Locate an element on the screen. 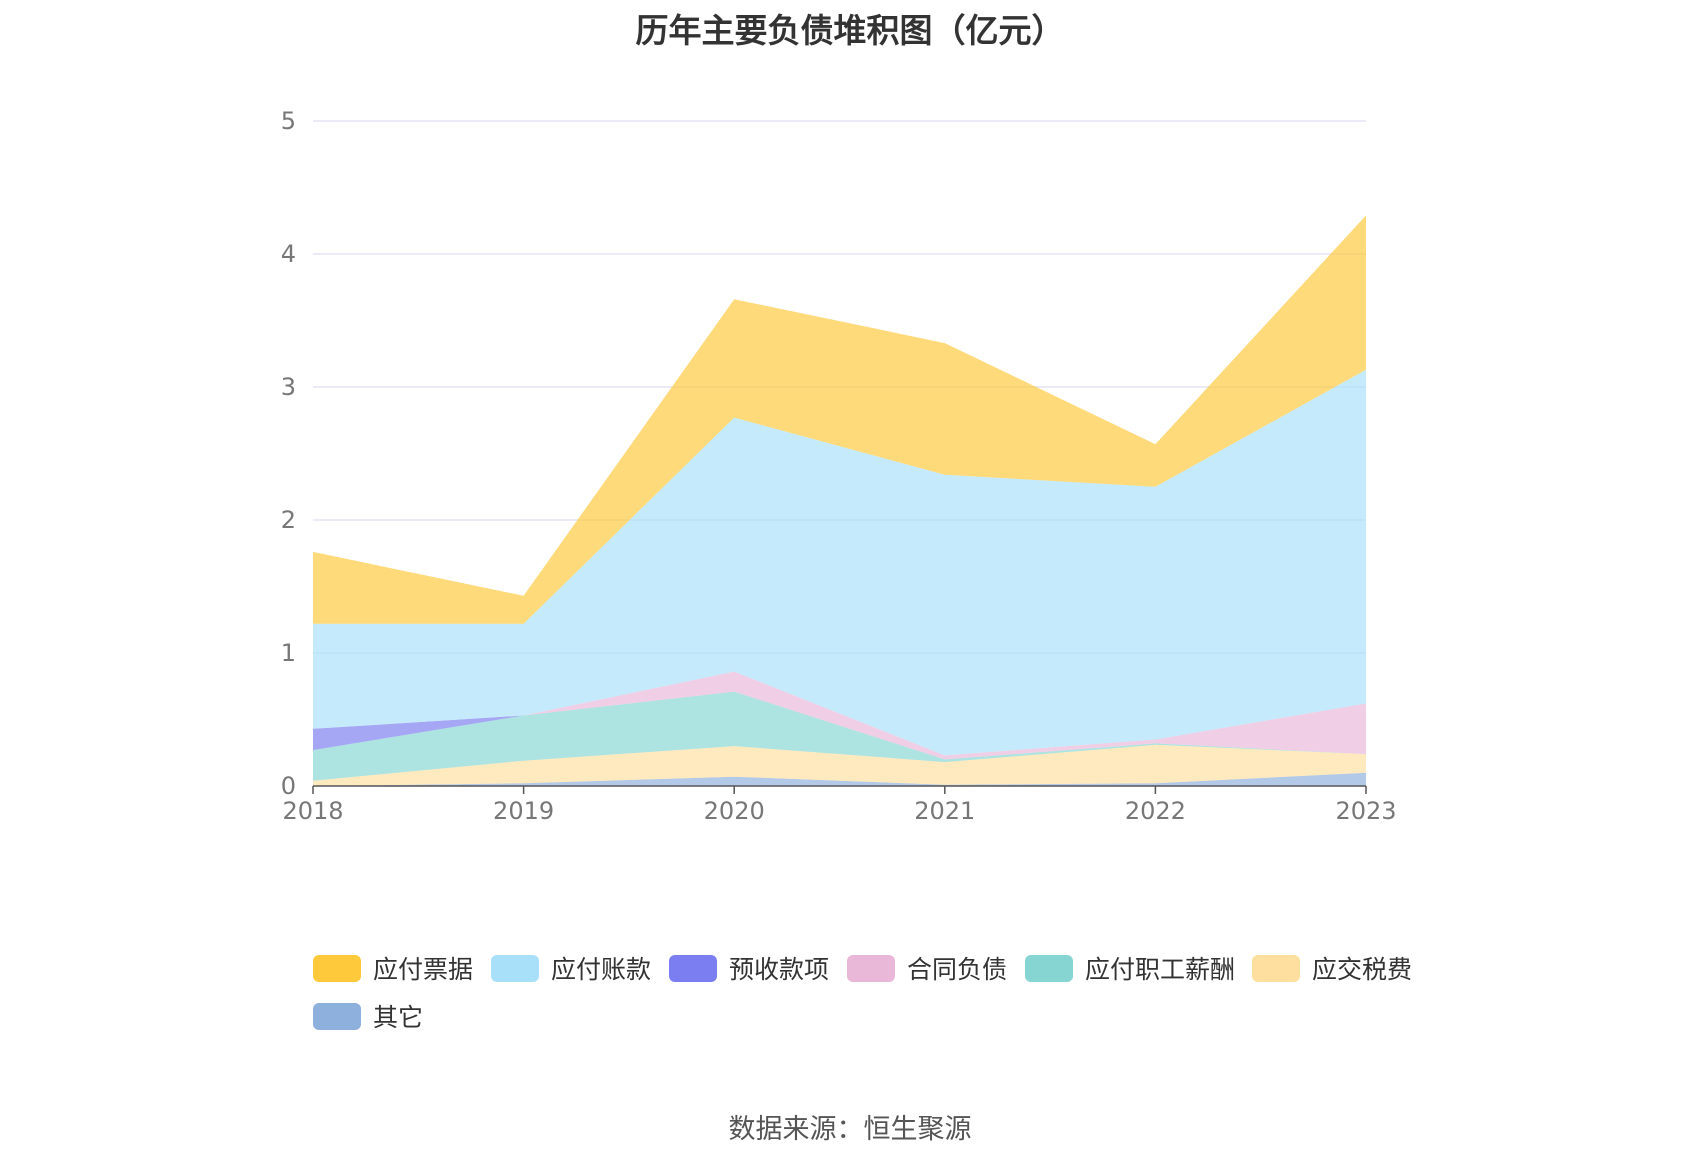 Image resolution: width=1700 pixels, height=1150 pixels. chart-title: 历年主要负债堆积图（亿元） is located at coordinates (850, 30).